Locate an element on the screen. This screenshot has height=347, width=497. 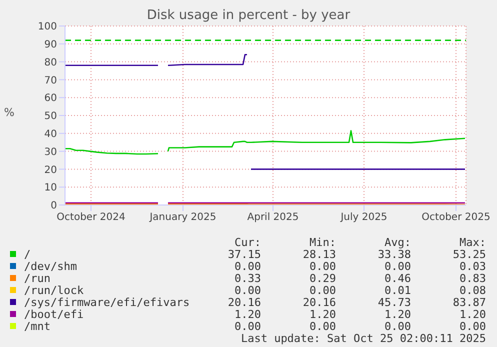
text: 45.73 is located at coordinates (393, 302).